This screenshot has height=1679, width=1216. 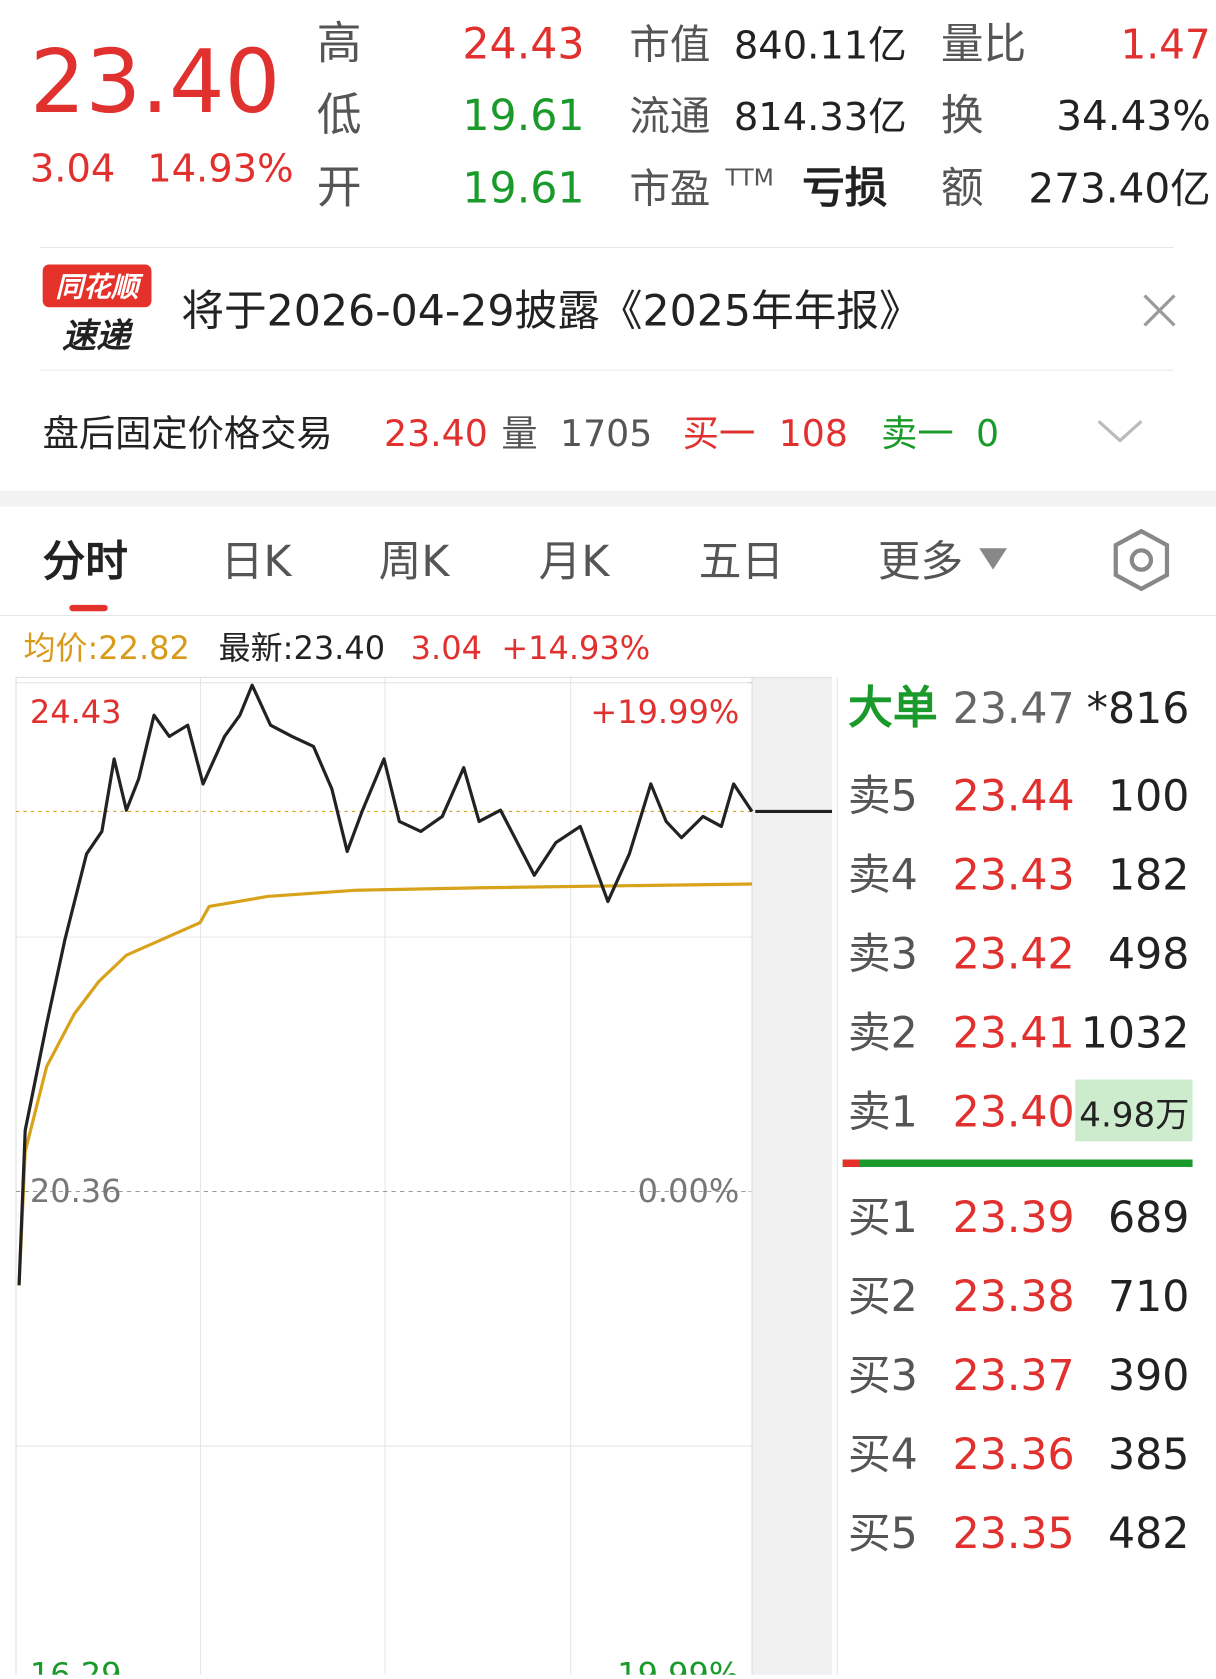 What do you see at coordinates (1119, 189) in the screenshot?
I see `stat-value: 273.40亿` at bounding box center [1119, 189].